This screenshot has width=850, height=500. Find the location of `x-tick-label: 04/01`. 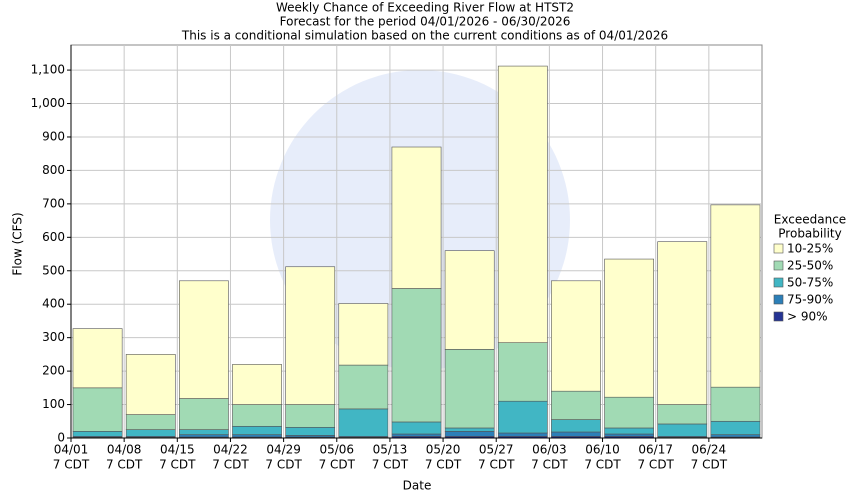

x-tick-label: 04/01 is located at coordinates (71, 450).